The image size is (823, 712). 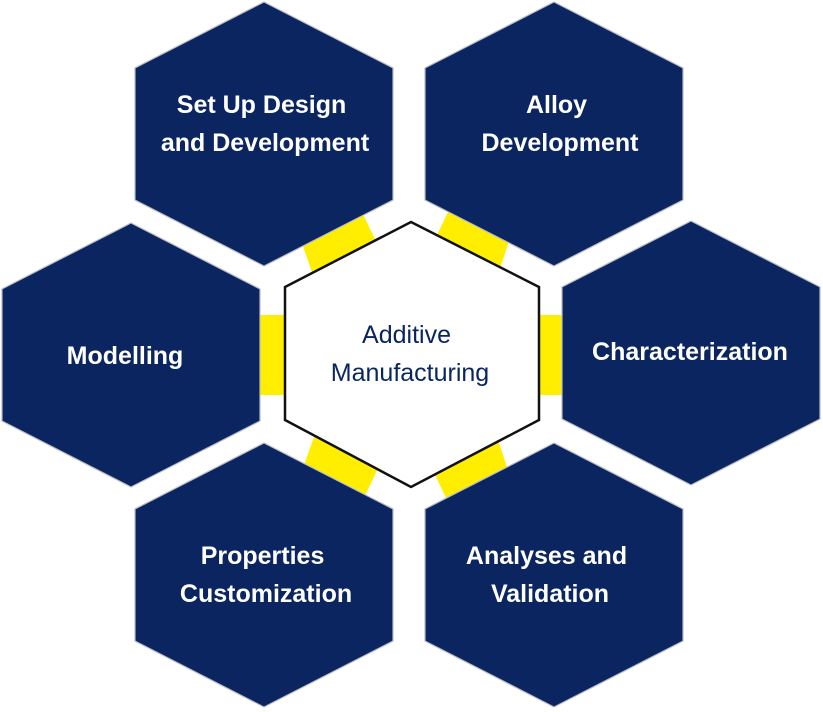 I want to click on label-analyses-validation-line-1: Analyses and, so click(x=546, y=556).